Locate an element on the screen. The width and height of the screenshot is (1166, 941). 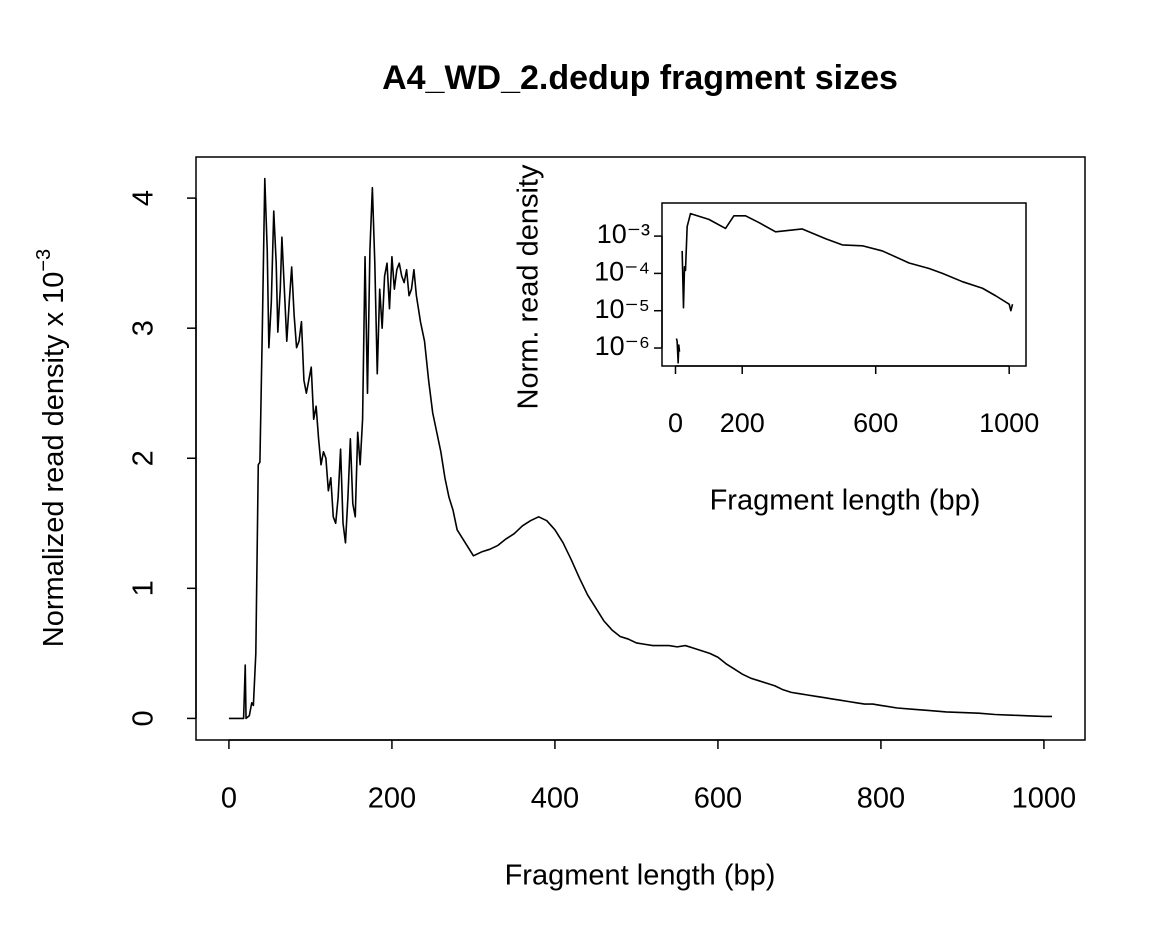
inset-y-tick-label: 10⁻⁶ is located at coordinates (622, 346).